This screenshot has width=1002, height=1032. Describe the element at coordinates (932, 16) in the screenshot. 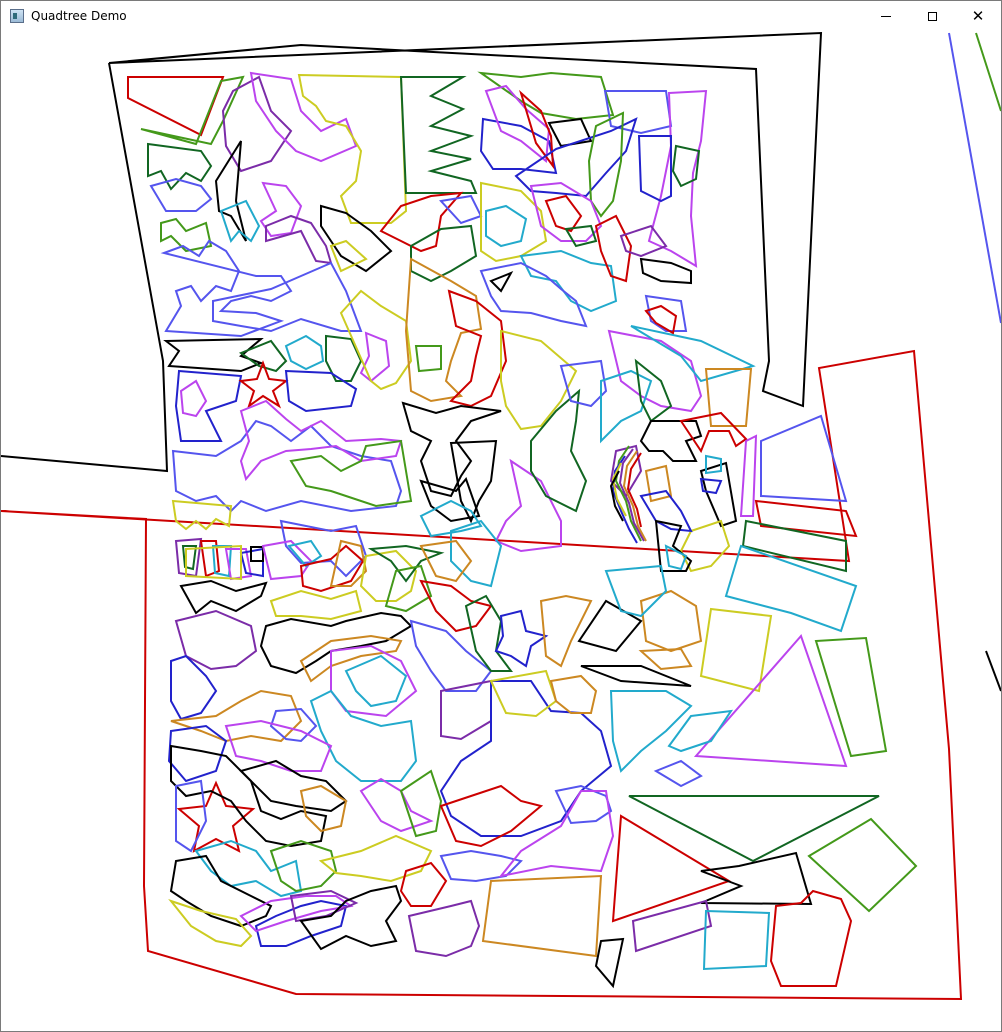

I see `maximize-button` at that location.